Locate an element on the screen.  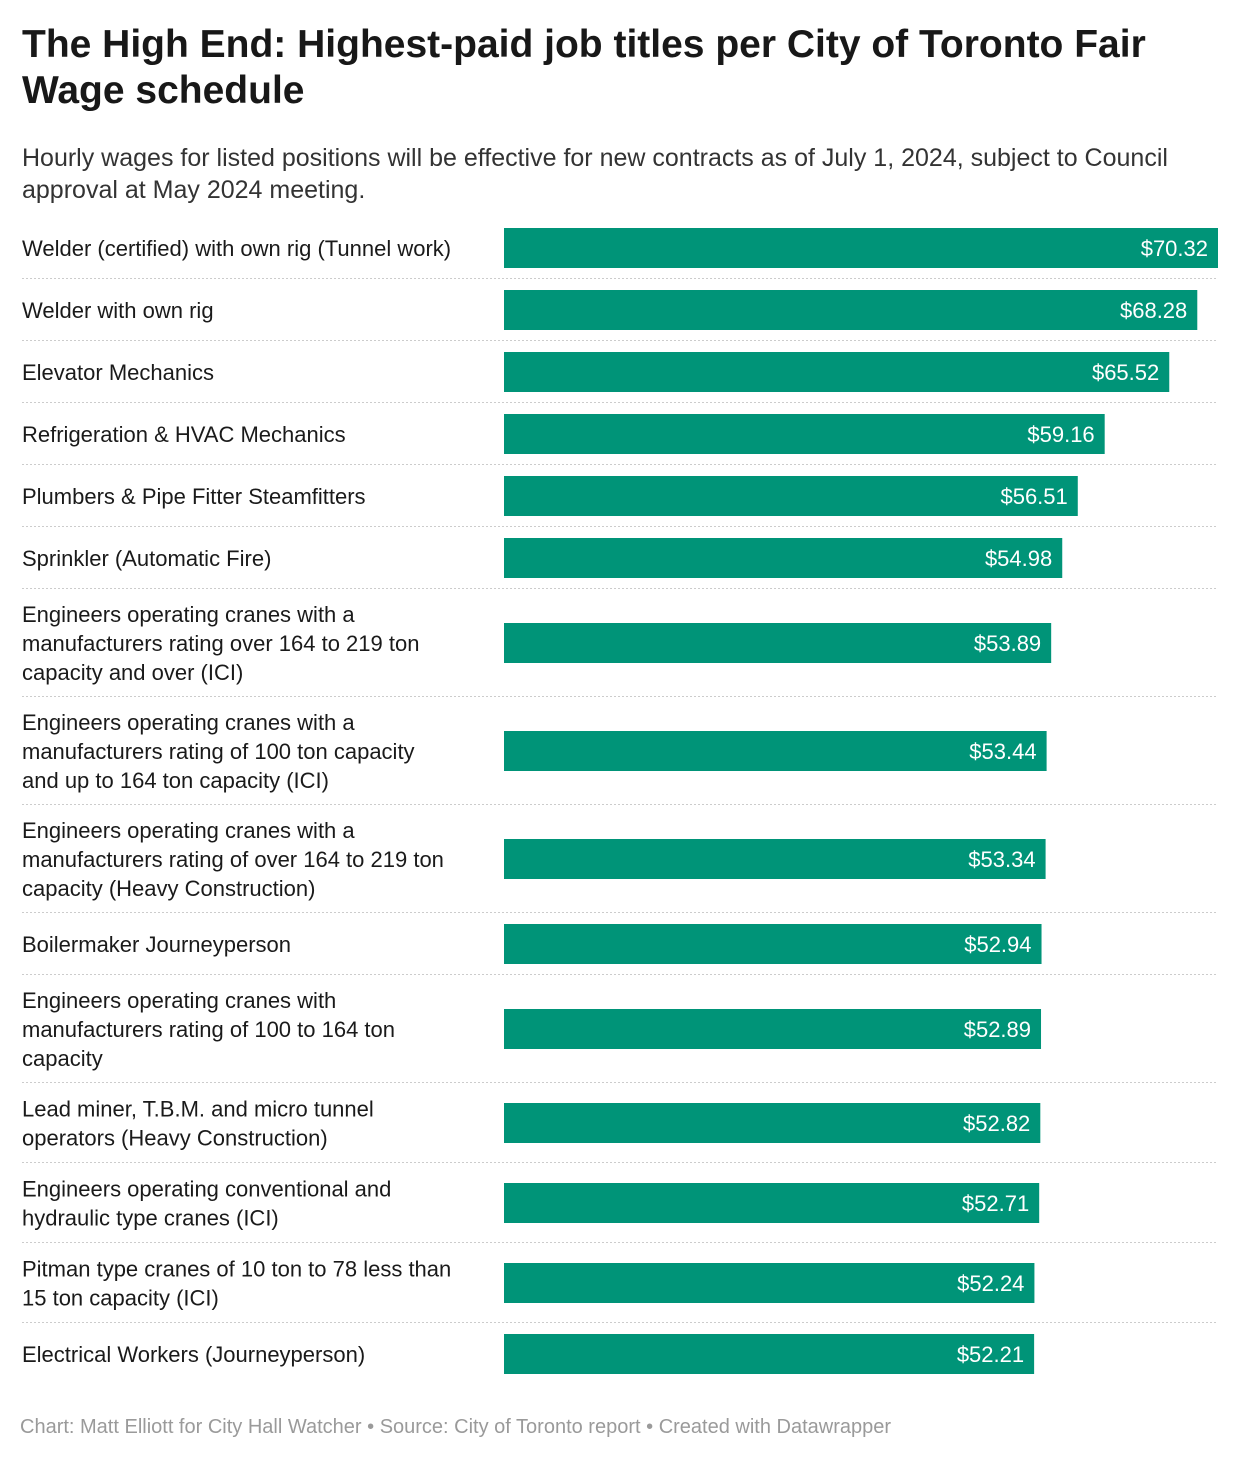
row-label: Sprinkler (Automatic Fire) is located at coordinates (146, 558).